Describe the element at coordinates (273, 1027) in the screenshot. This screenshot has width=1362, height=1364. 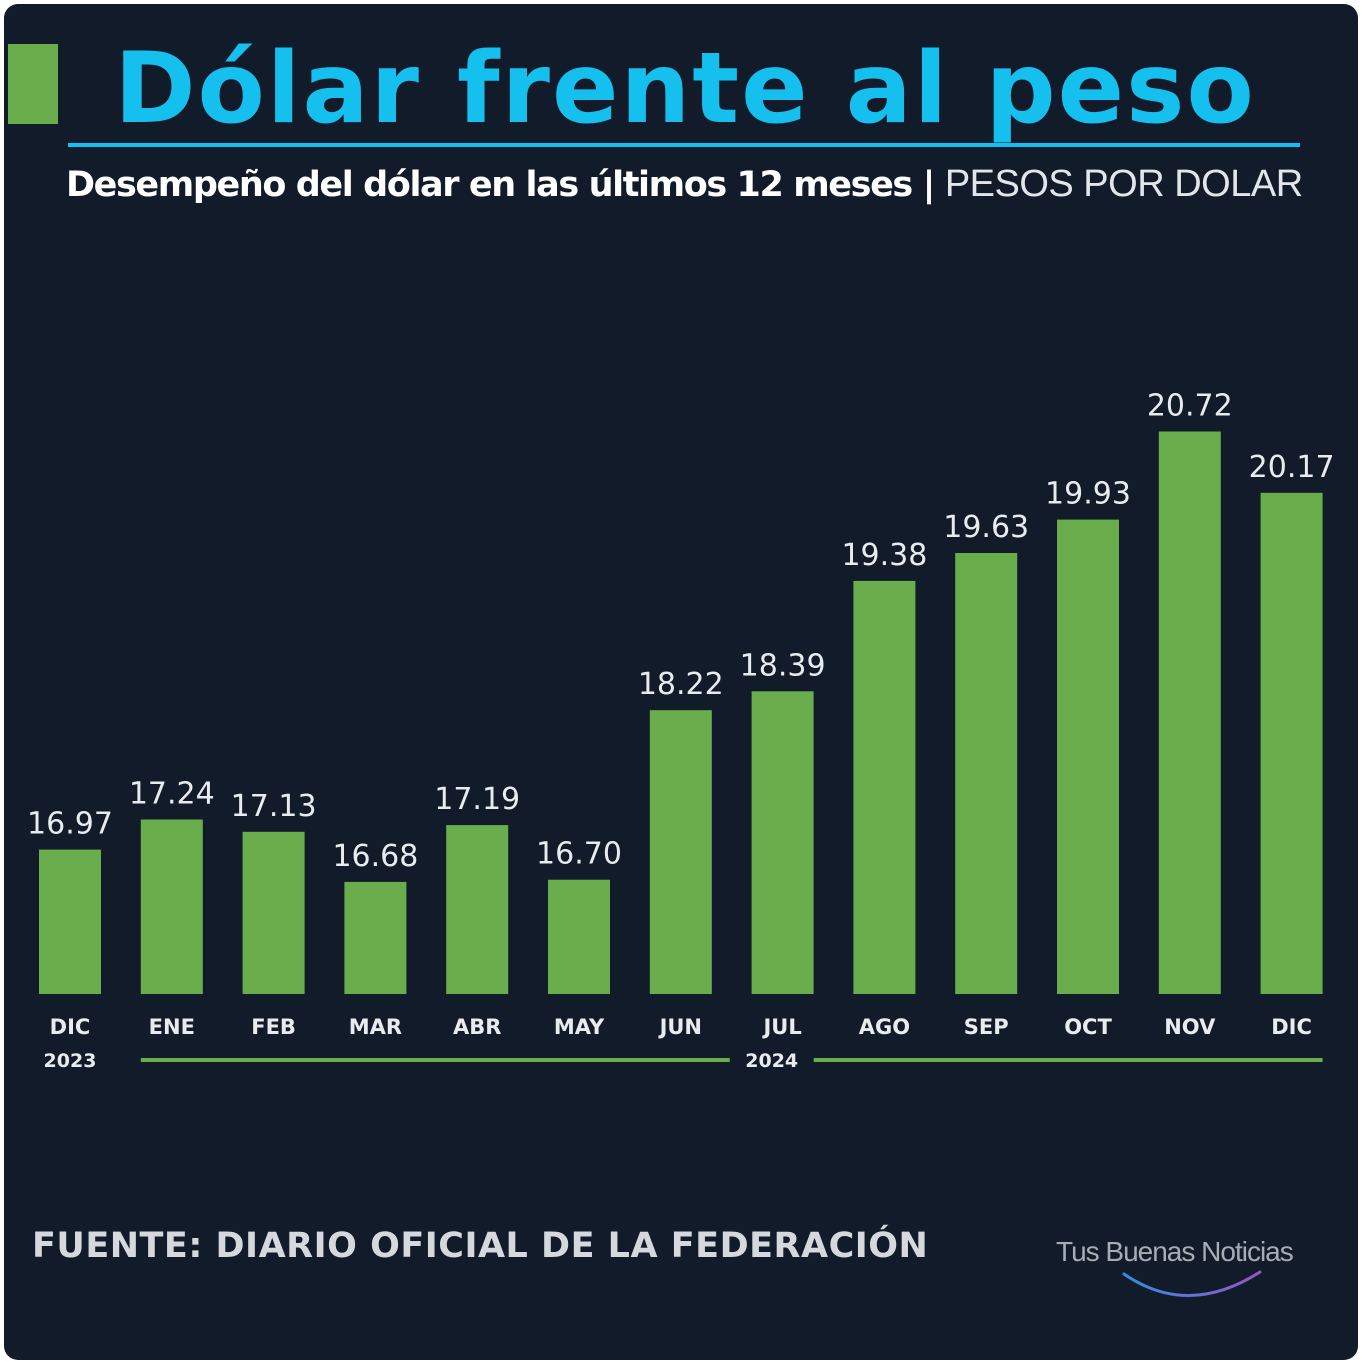
I see `category-label: FEB` at that location.